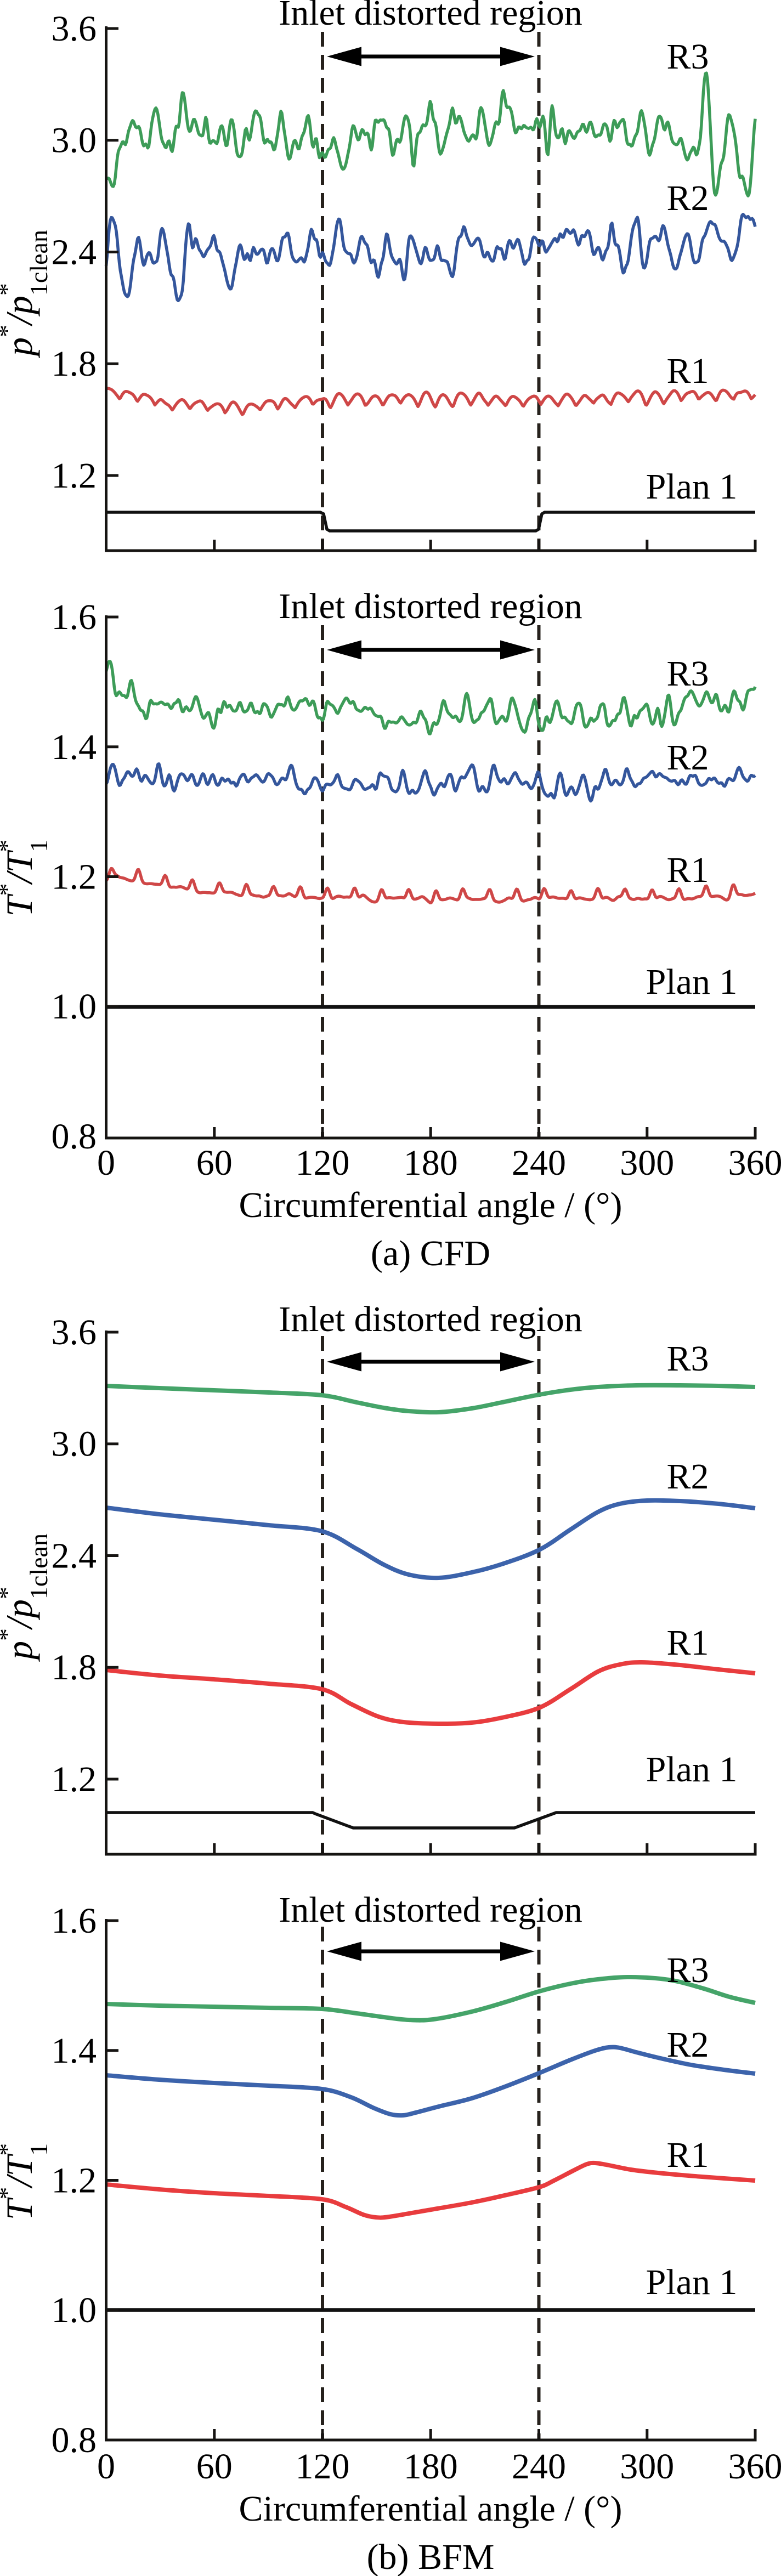 The image size is (781, 2576). I want to click on svg-text: (b) BFM, so click(431, 2556).